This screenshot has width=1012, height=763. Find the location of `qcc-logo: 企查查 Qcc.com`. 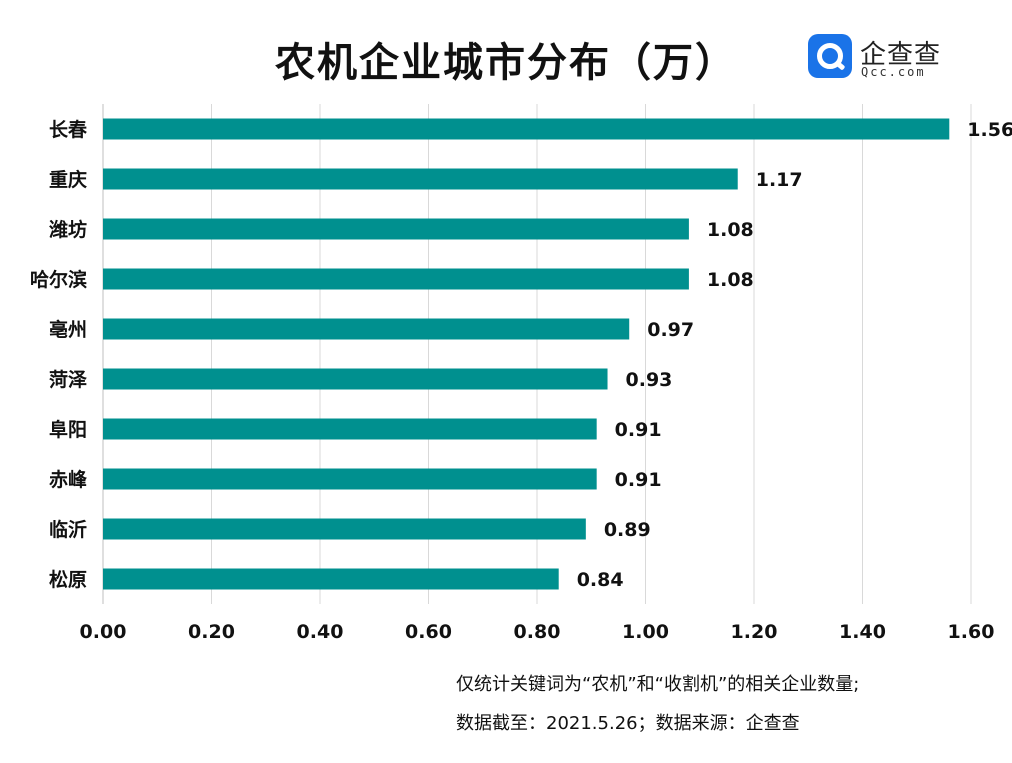

qcc-logo: 企查查 Qcc.com is located at coordinates (878, 57).